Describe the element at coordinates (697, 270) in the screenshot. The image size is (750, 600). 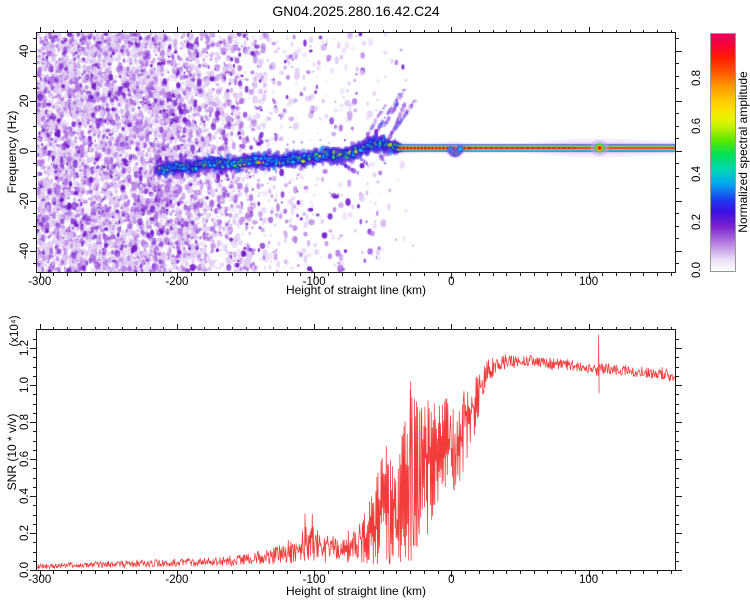
I see `colorbar-tick-label: 0.0` at that location.